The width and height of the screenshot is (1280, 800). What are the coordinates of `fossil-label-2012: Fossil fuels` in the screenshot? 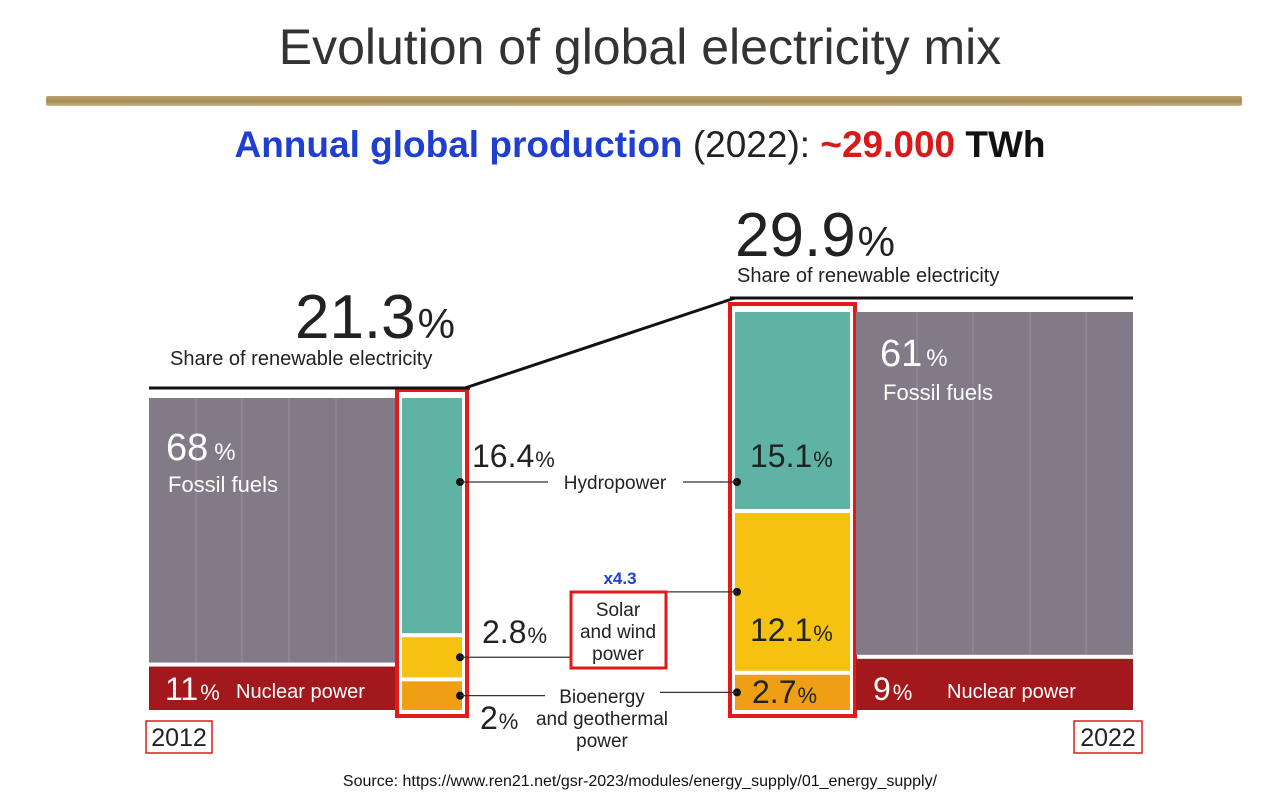 It's located at (223, 484).